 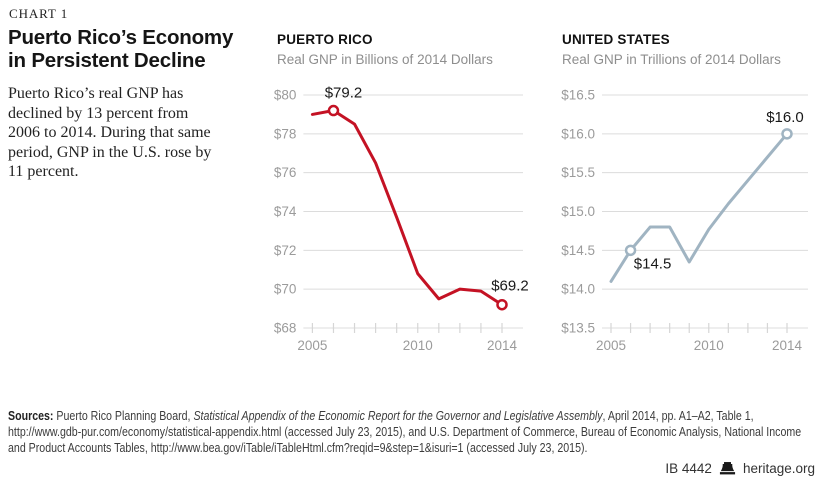 I want to click on y-axis-label: $74, so click(x=285, y=211).